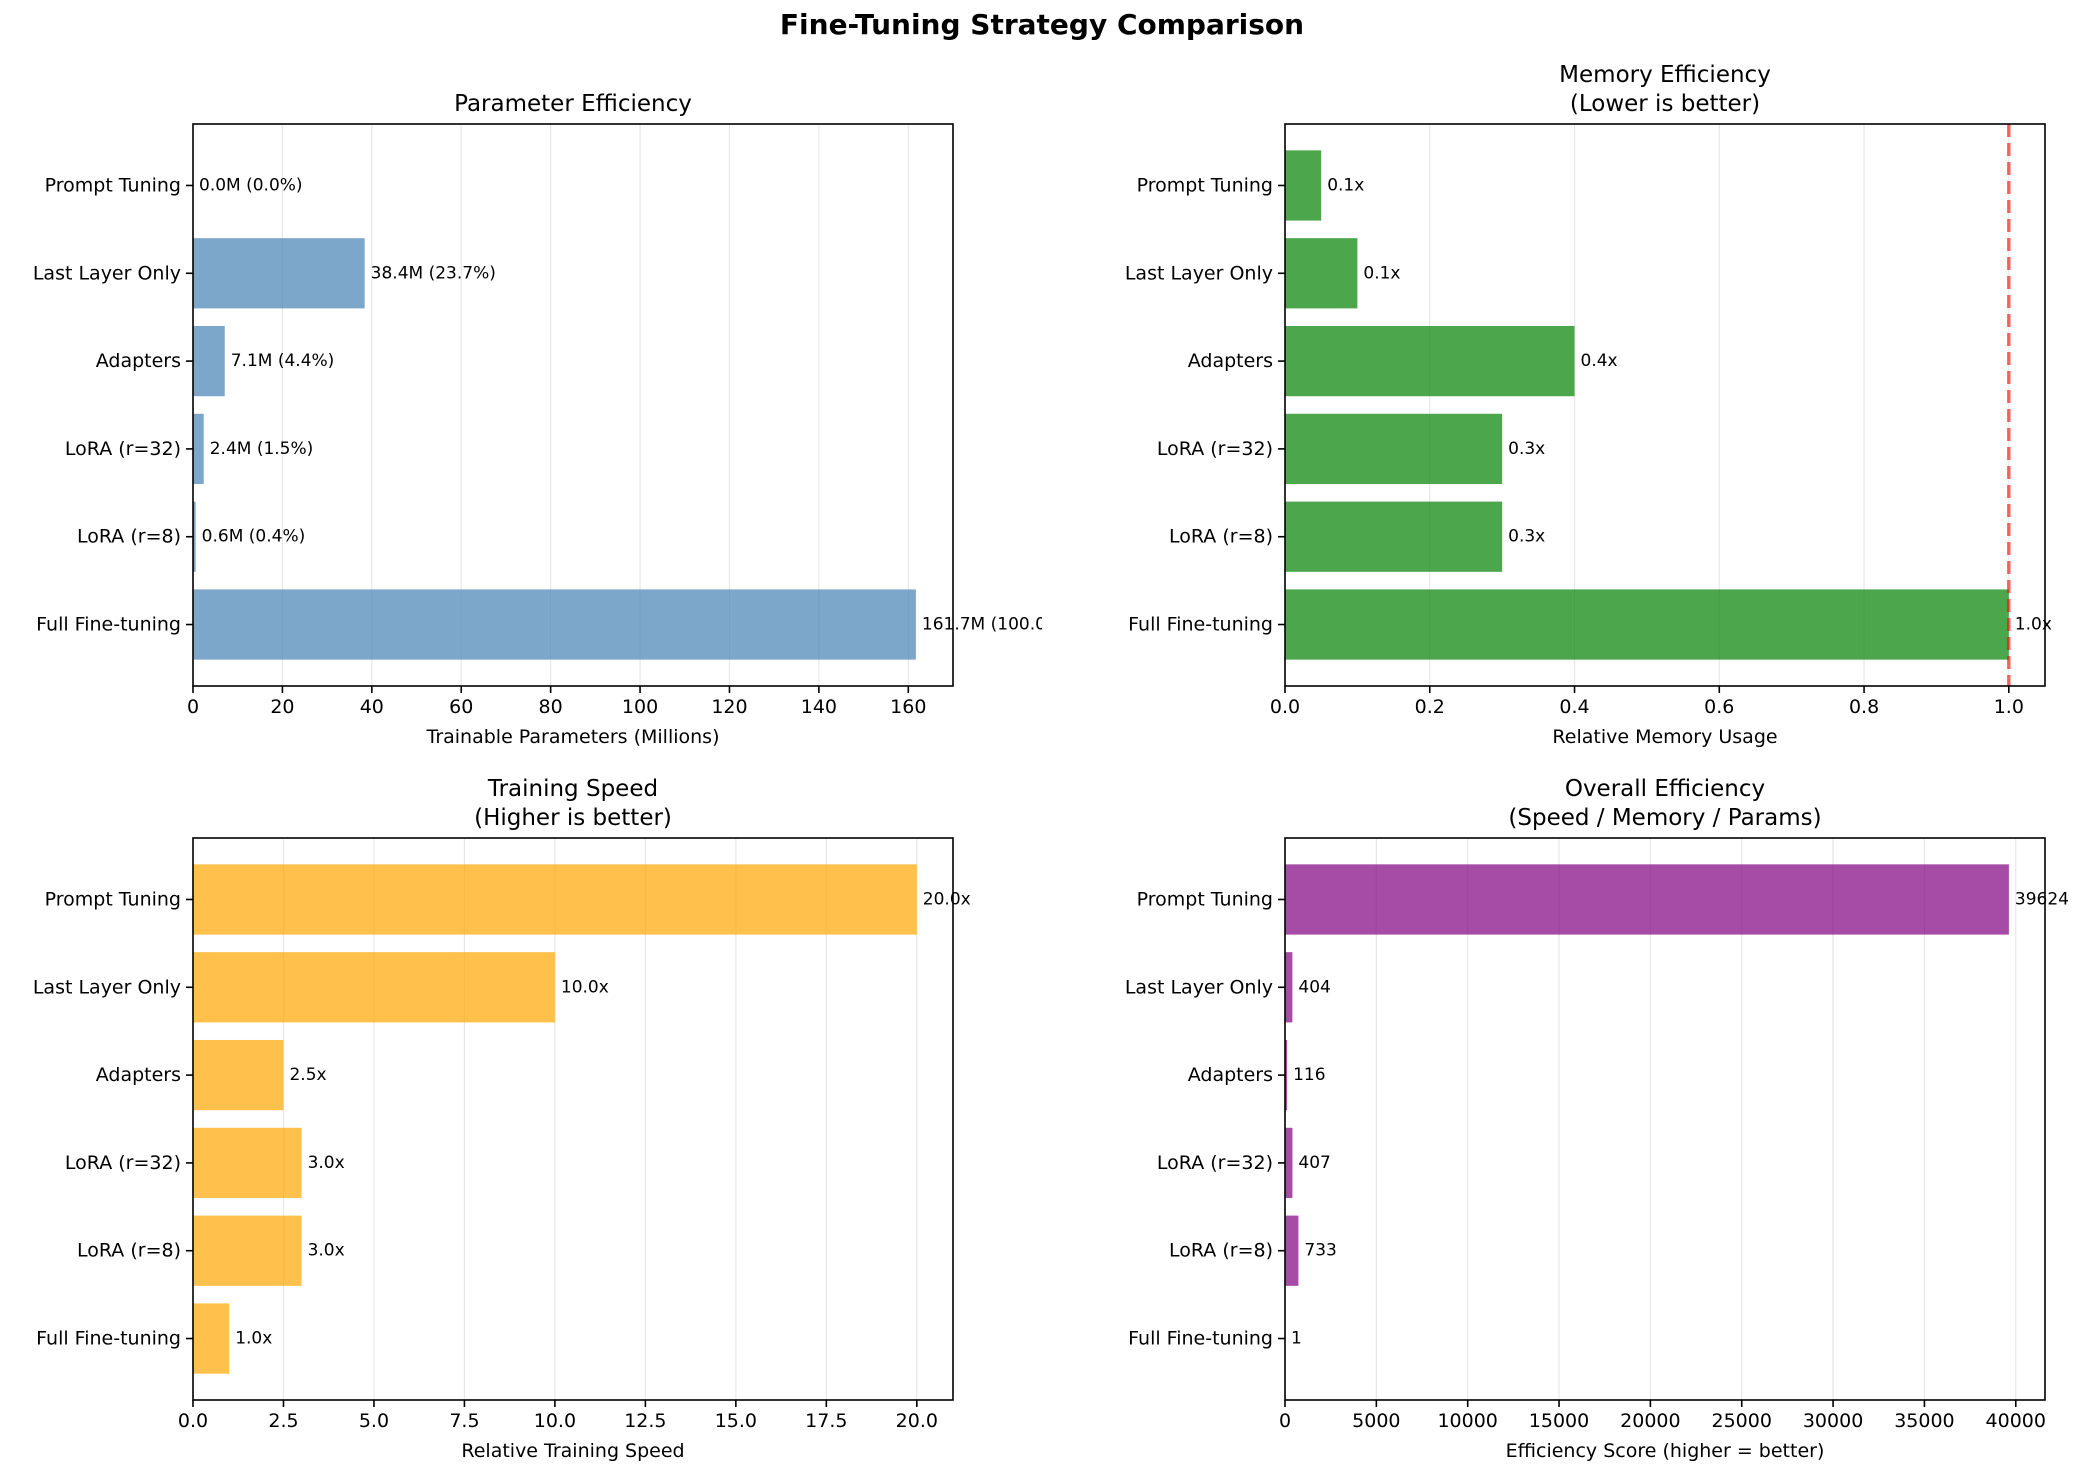 This screenshot has height=1475, width=2084. I want to click on chart1-data-label-full-fine-tuning: 161.7M (100.0%), so click(982, 625).